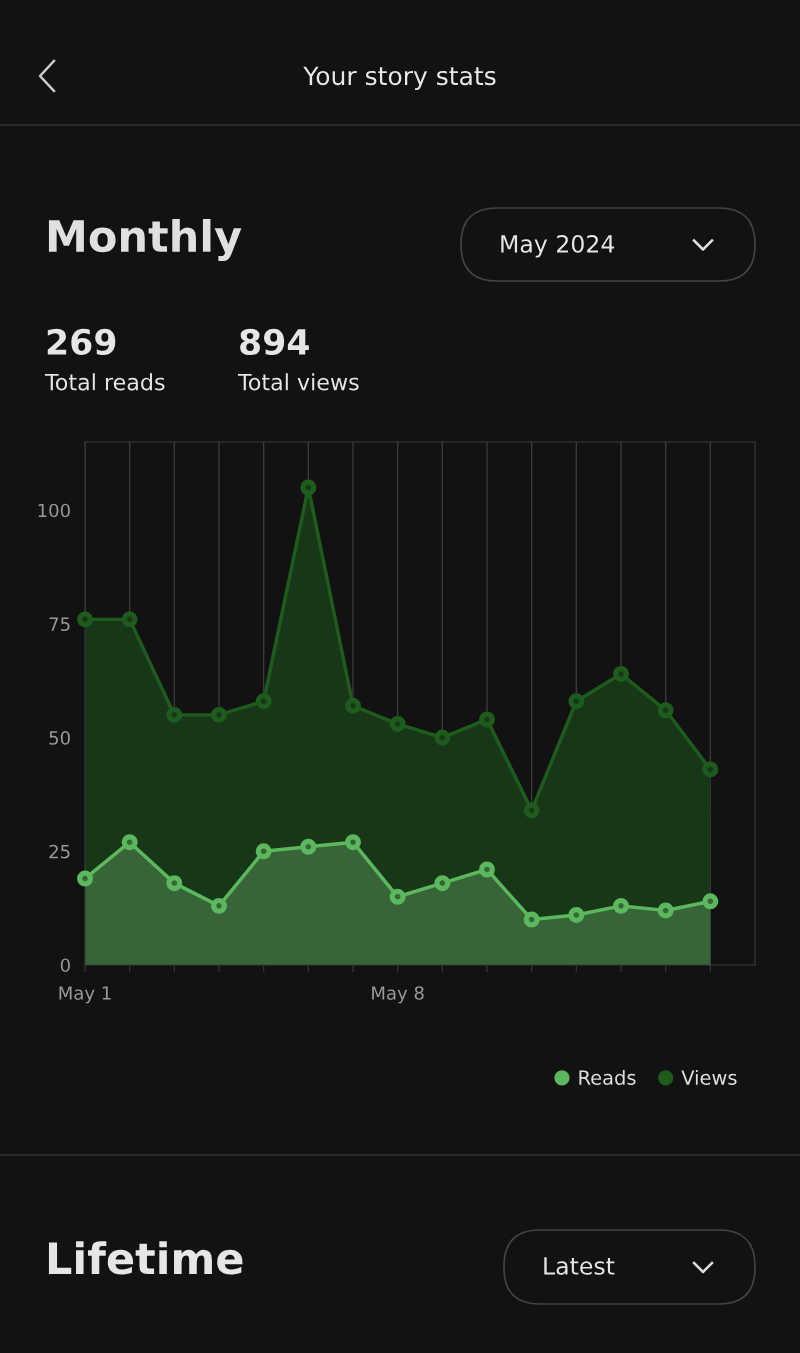 This screenshot has width=800, height=1353. Describe the element at coordinates (59, 624) in the screenshot. I see `y-tick-label: 75` at that location.